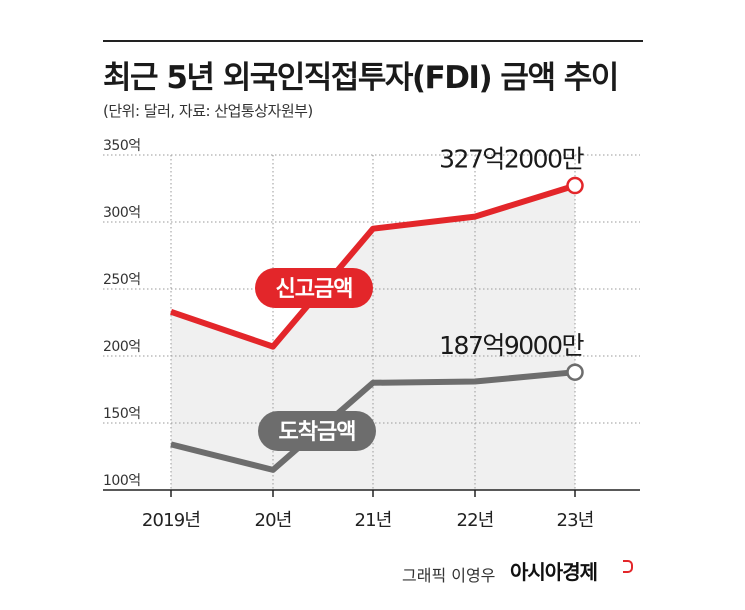  Describe the element at coordinates (372, 520) in the screenshot. I see `x-tick-label-2: 21년` at that location.